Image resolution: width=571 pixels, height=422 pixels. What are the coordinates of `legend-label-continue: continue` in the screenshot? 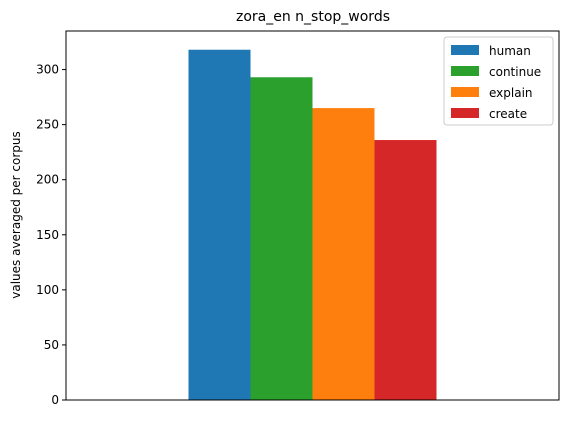 It's located at (515, 72).